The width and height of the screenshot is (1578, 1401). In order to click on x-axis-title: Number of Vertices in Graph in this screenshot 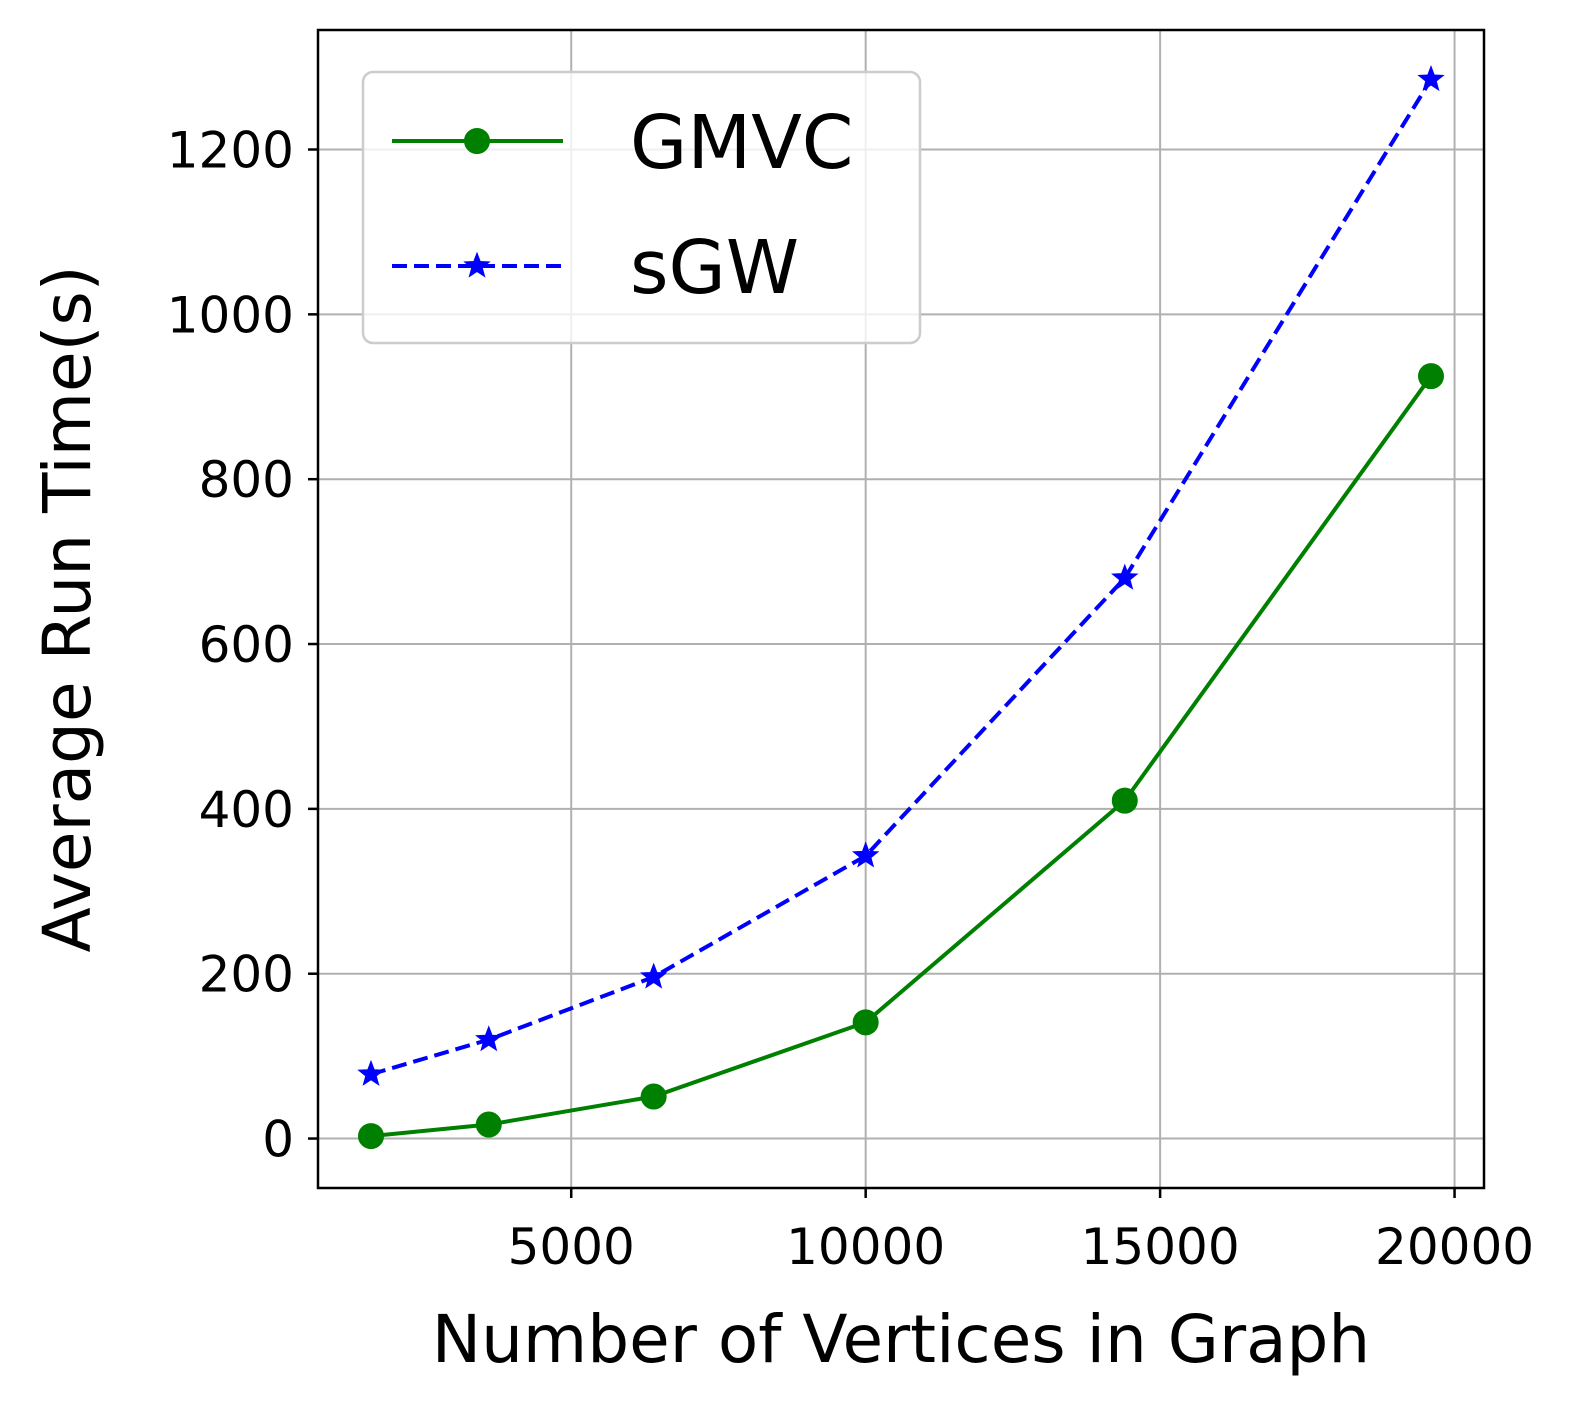, I will do `click(901, 1339)`.